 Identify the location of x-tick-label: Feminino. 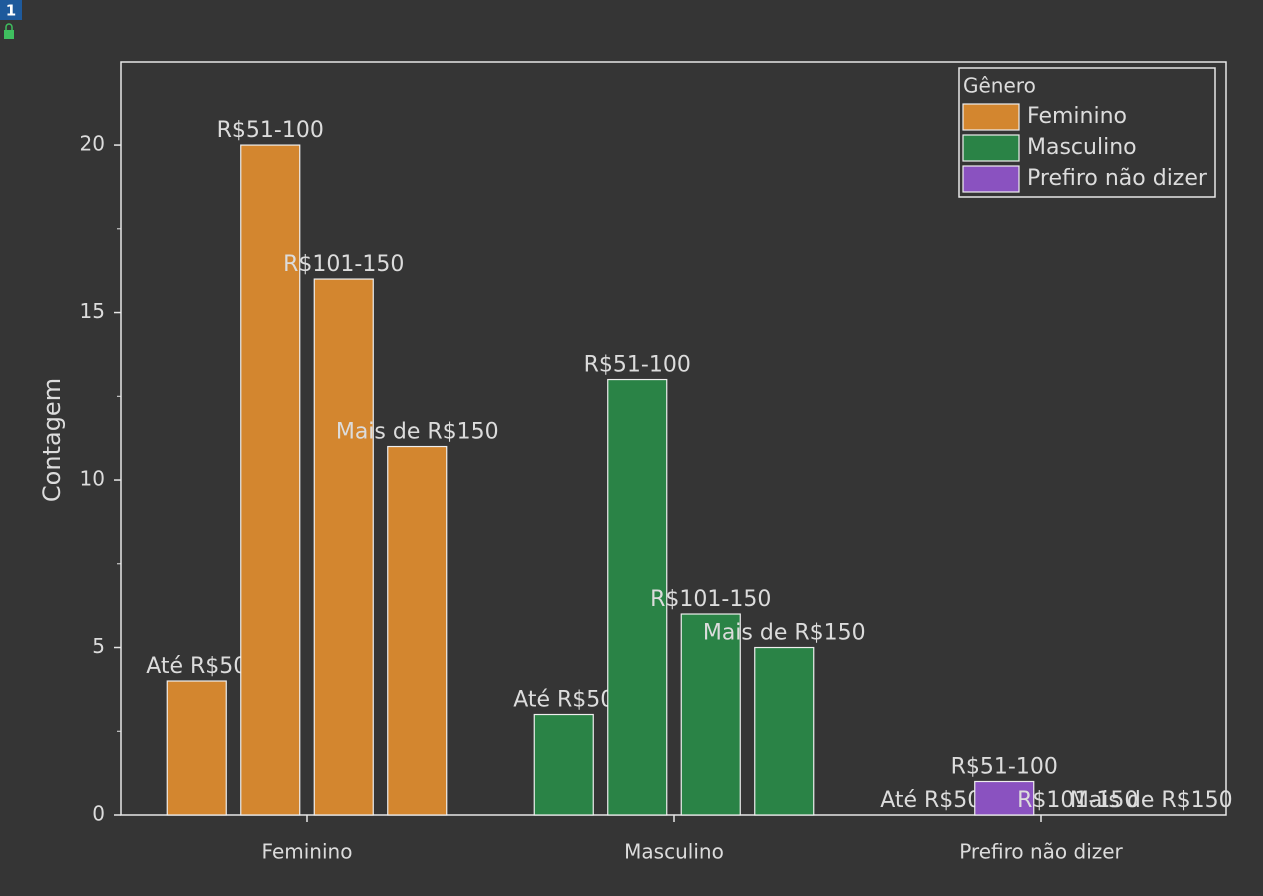
(307, 852).